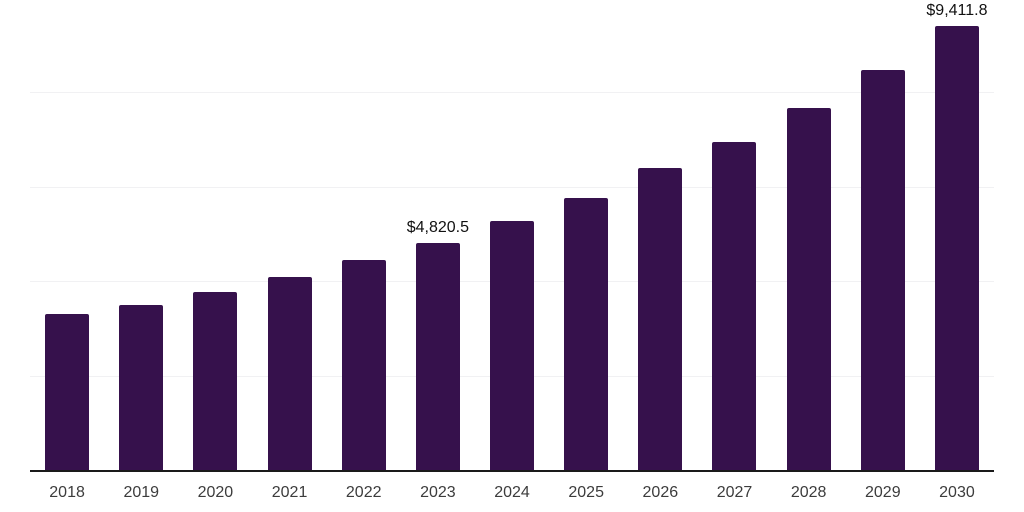 The height and width of the screenshot is (512, 1024). Describe the element at coordinates (215, 381) in the screenshot. I see `bar-2020` at that location.